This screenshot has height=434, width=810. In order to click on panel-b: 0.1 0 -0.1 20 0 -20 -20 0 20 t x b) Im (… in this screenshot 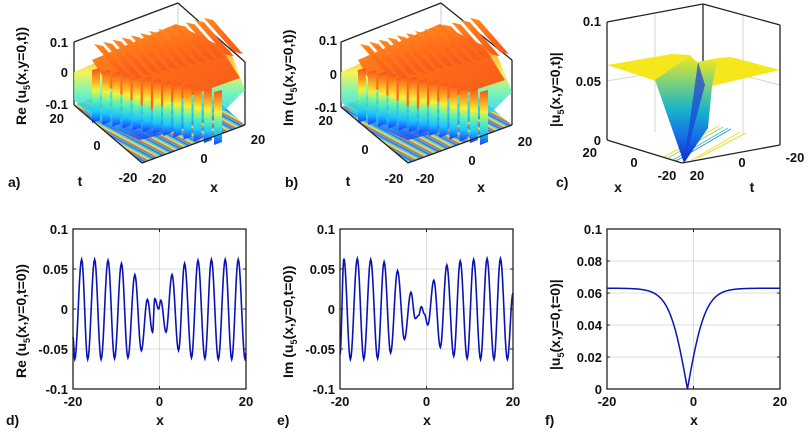, I will do `click(406, 98)`.